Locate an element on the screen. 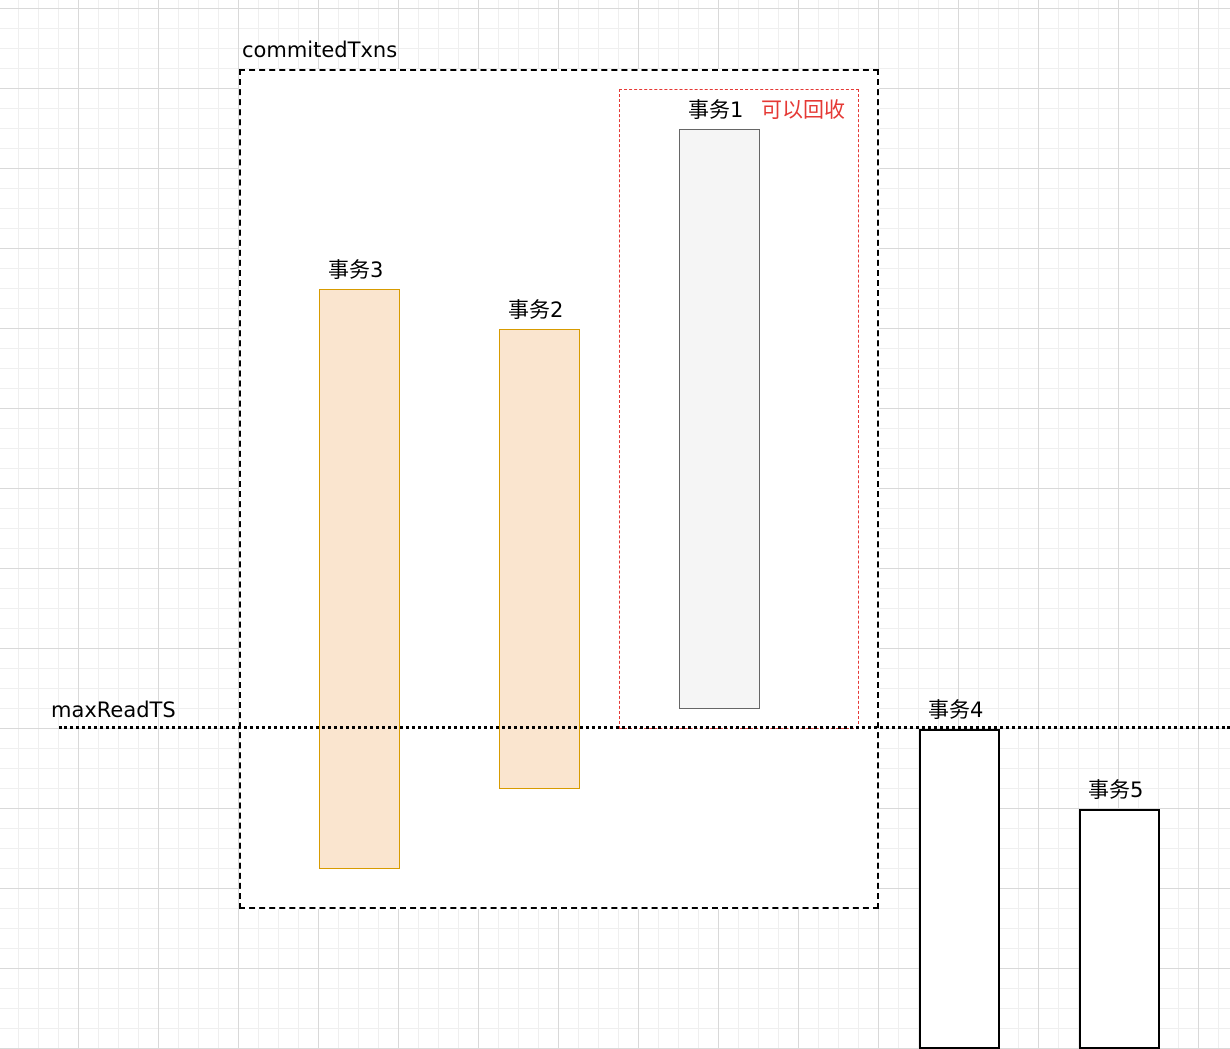  transaction-4-bar is located at coordinates (959, 889).